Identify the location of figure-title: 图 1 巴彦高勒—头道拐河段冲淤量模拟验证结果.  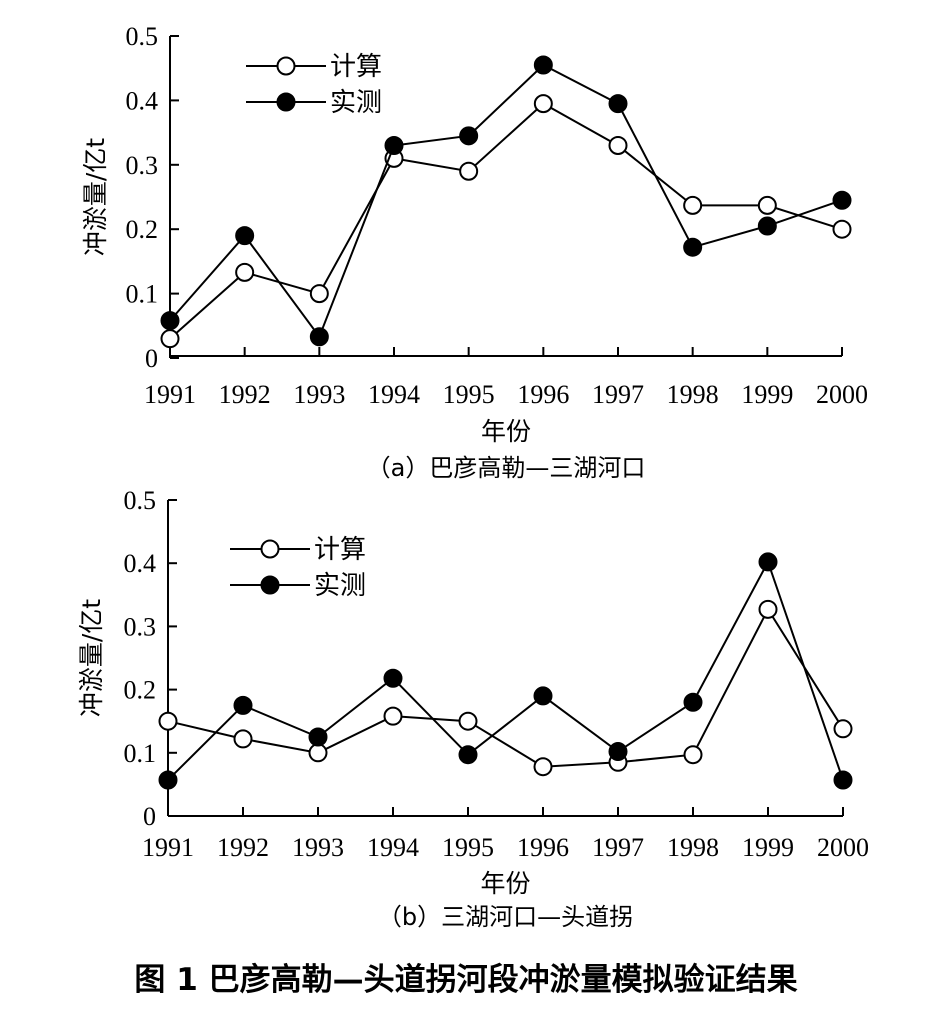
(465, 980).